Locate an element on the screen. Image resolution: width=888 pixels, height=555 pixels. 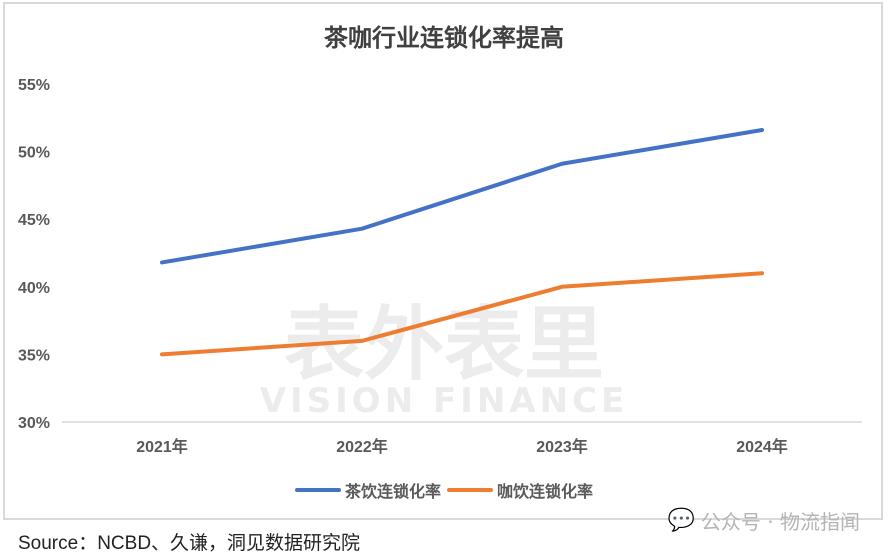
x-tick-label: 2021年 is located at coordinates (162, 446).